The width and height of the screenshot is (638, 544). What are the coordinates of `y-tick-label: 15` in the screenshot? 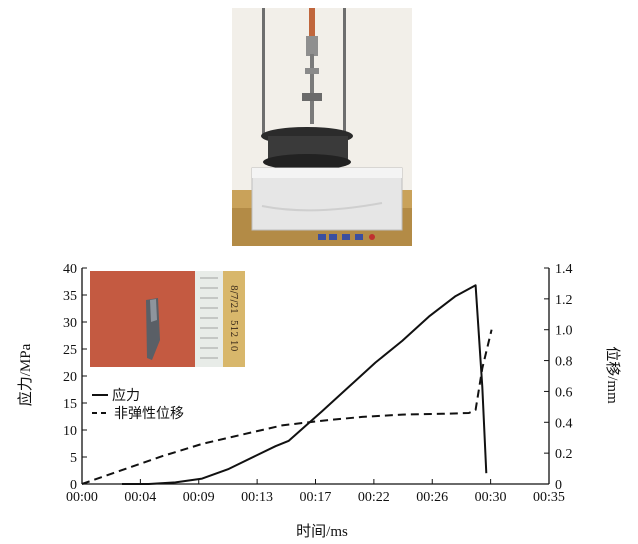 It's located at (70, 404).